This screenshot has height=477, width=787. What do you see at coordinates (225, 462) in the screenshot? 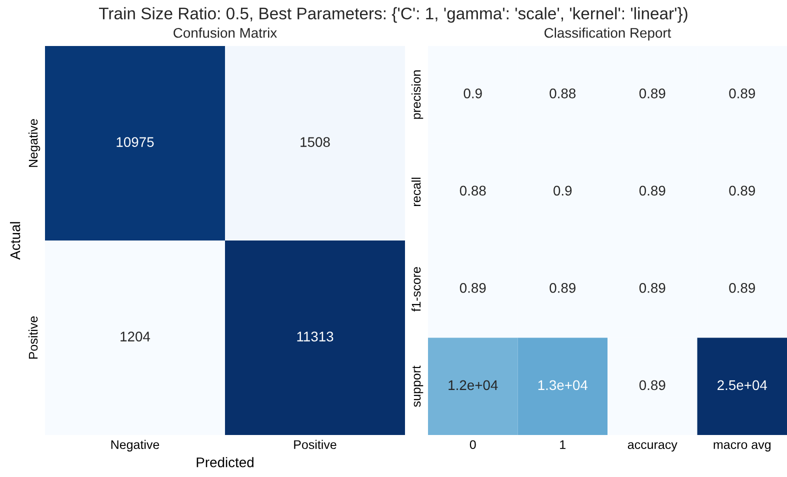
I see `x-axis-title: Predicted` at bounding box center [225, 462].